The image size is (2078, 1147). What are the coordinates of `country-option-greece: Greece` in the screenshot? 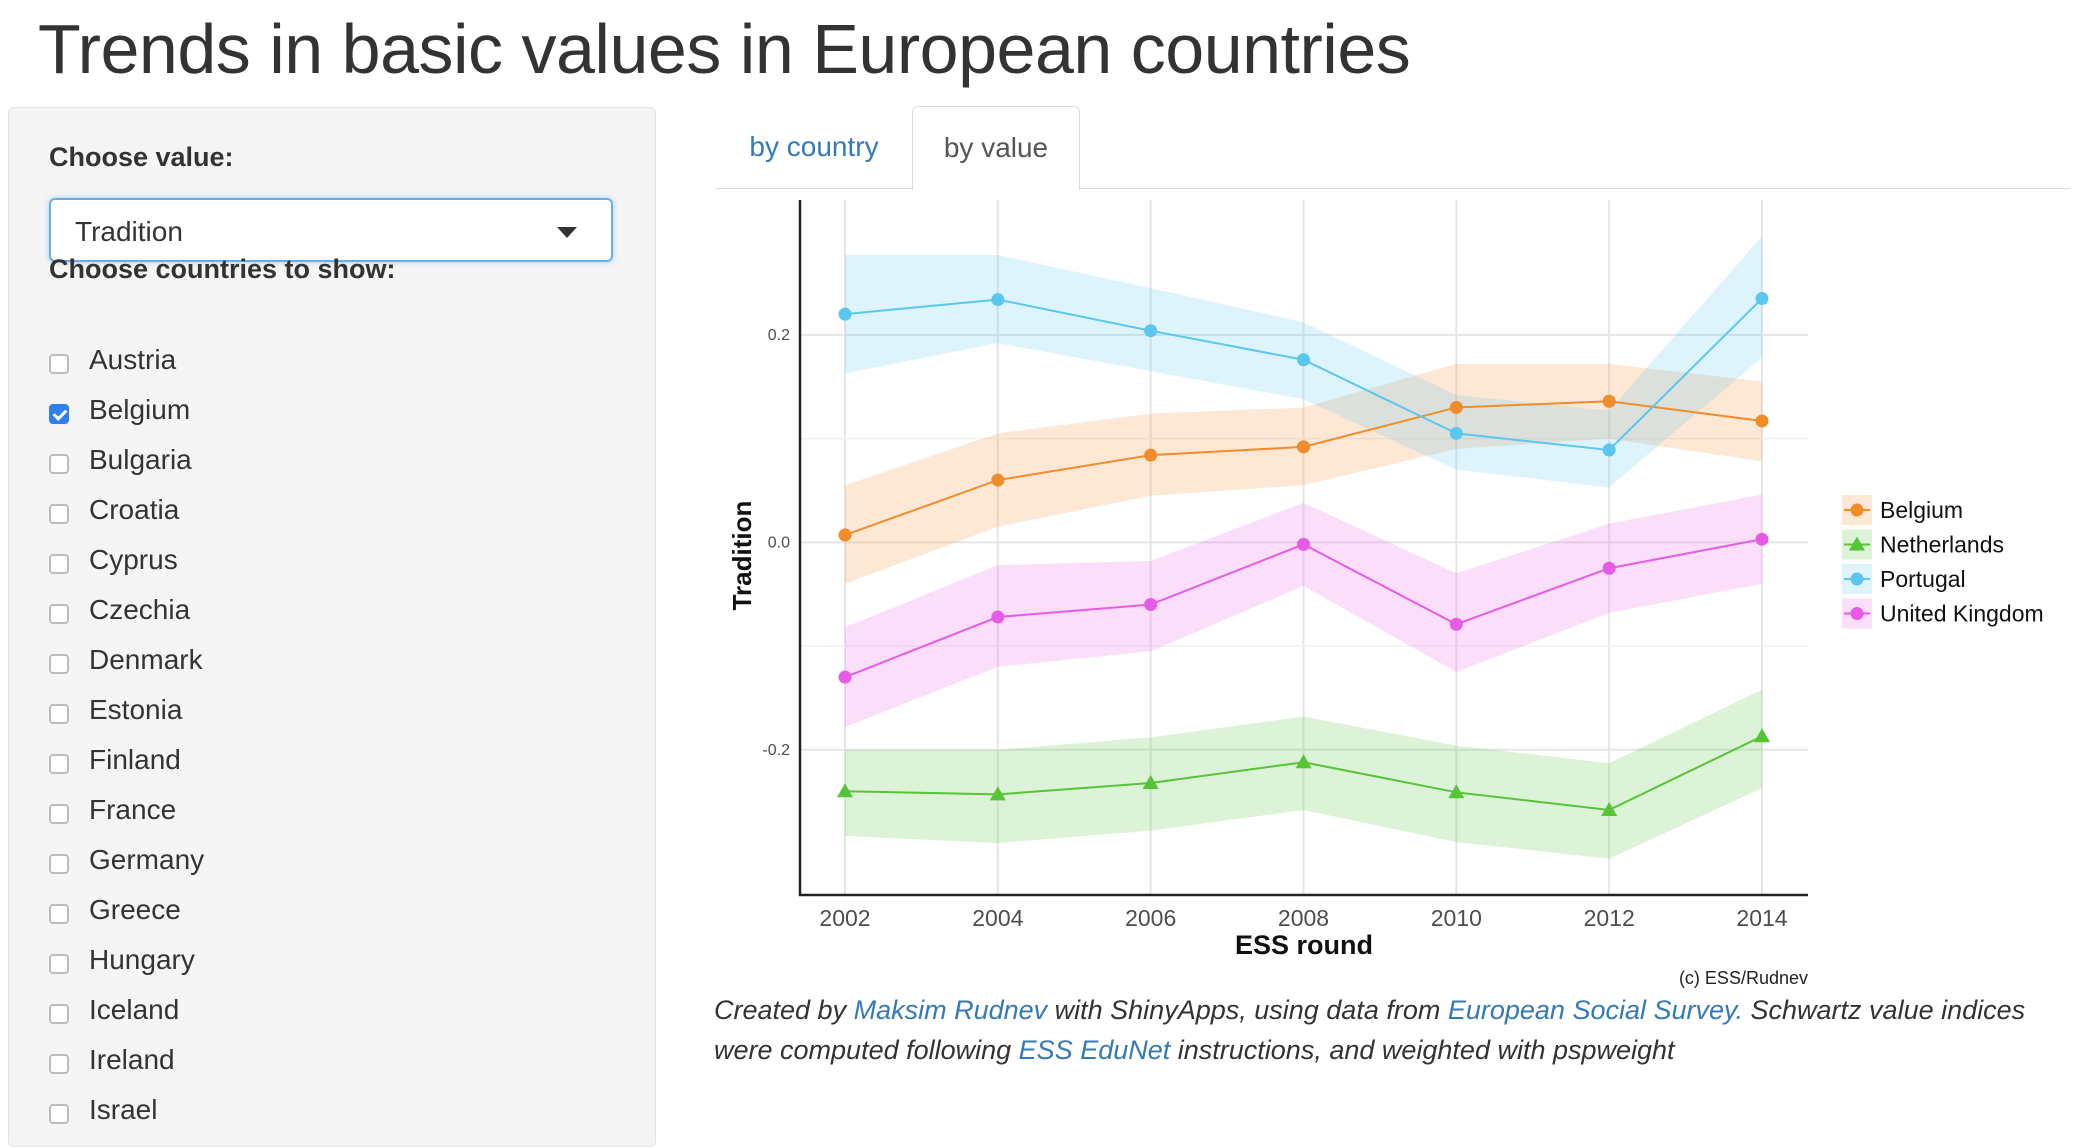 It's located at (249, 919).